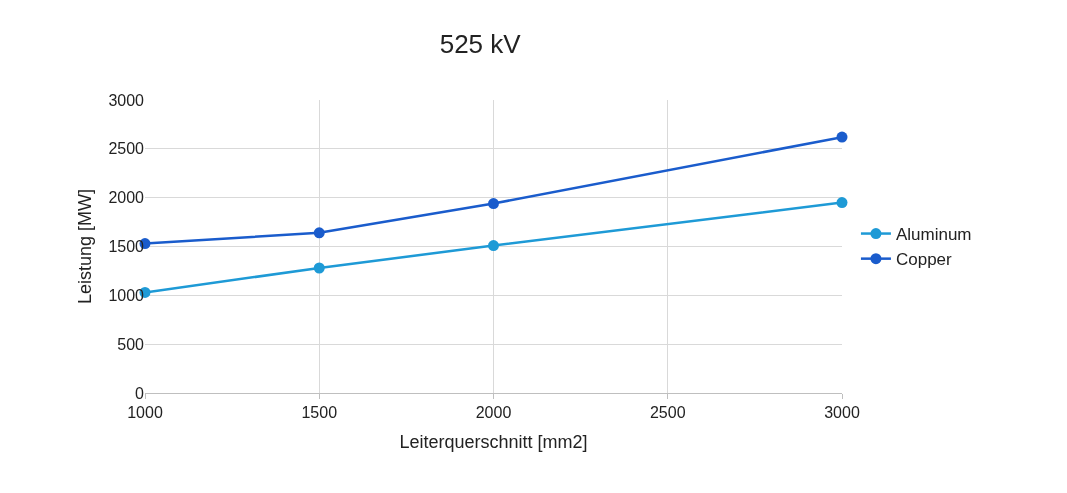  Describe the element at coordinates (493, 413) in the screenshot. I see `x-tick-label: 2000` at that location.